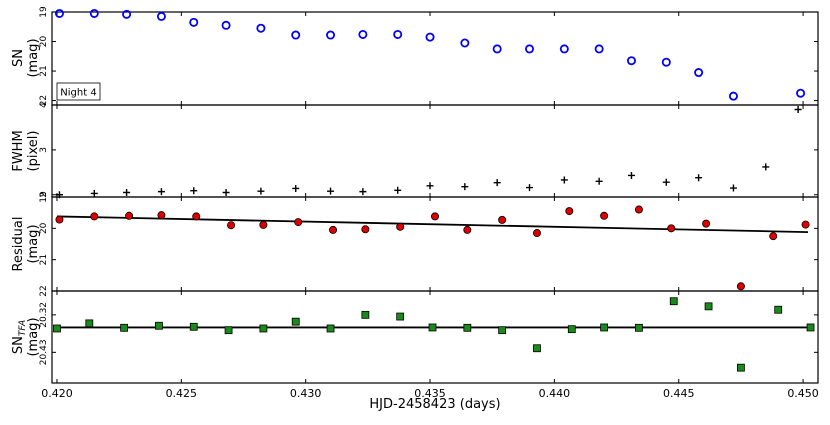  Describe the element at coordinates (679, 393) in the screenshot. I see `x-tick-label: 0.445` at that location.